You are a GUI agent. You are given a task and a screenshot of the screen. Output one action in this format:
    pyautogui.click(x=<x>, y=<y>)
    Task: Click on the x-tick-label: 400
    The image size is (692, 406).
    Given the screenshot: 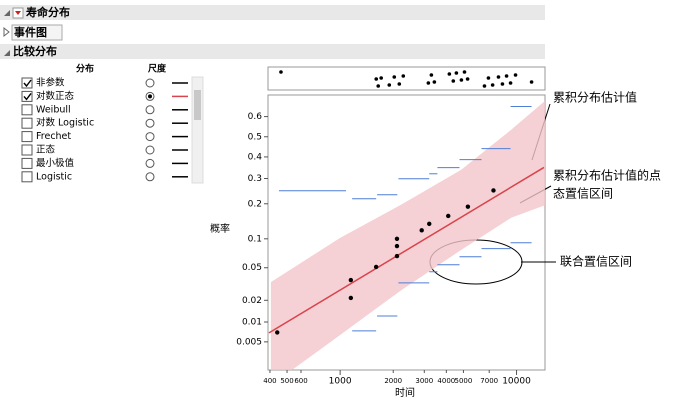 What is the action you would take?
    pyautogui.click(x=269, y=381)
    